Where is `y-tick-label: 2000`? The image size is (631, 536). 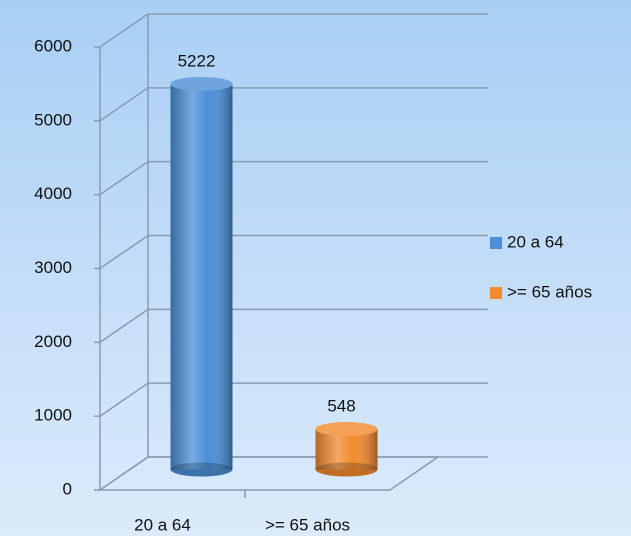 y-tick-label: 2000 is located at coordinates (53, 341).